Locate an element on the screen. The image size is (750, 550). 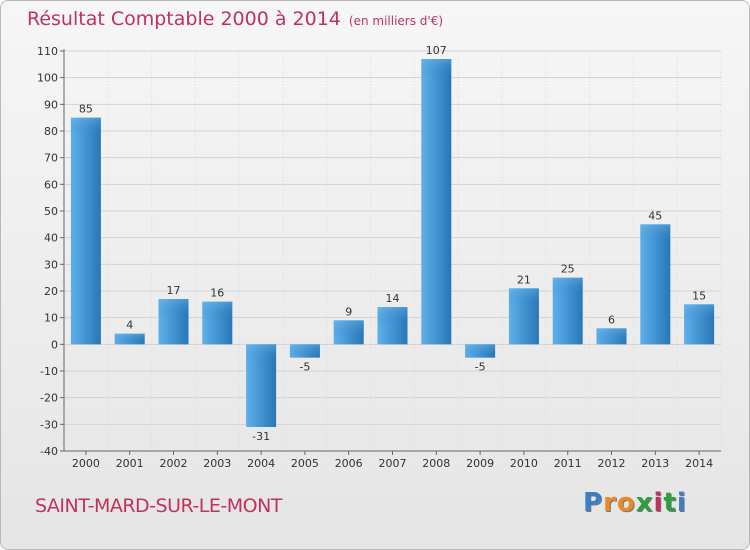
bar-2000 is located at coordinates (85, 231).